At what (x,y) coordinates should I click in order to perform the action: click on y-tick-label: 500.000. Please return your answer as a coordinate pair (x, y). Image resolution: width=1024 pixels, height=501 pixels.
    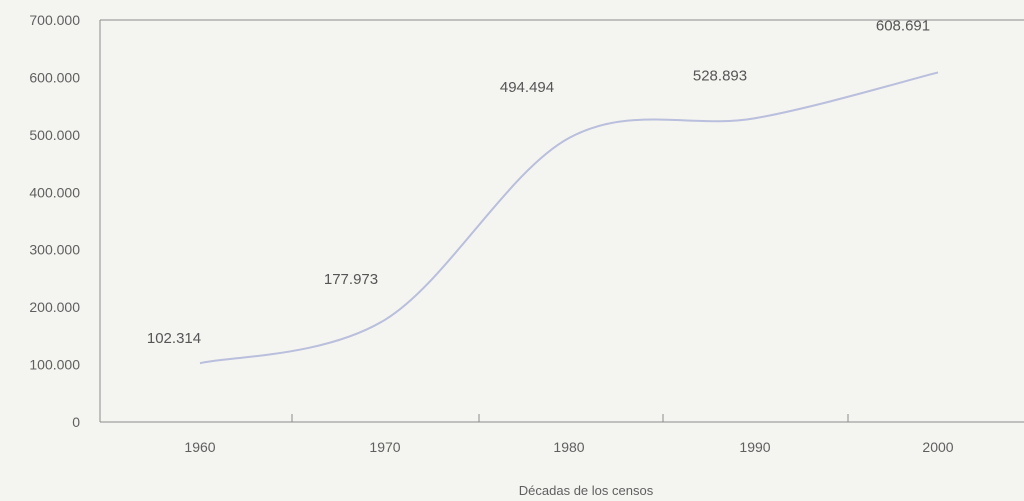
    Looking at the image, I should click on (54, 135).